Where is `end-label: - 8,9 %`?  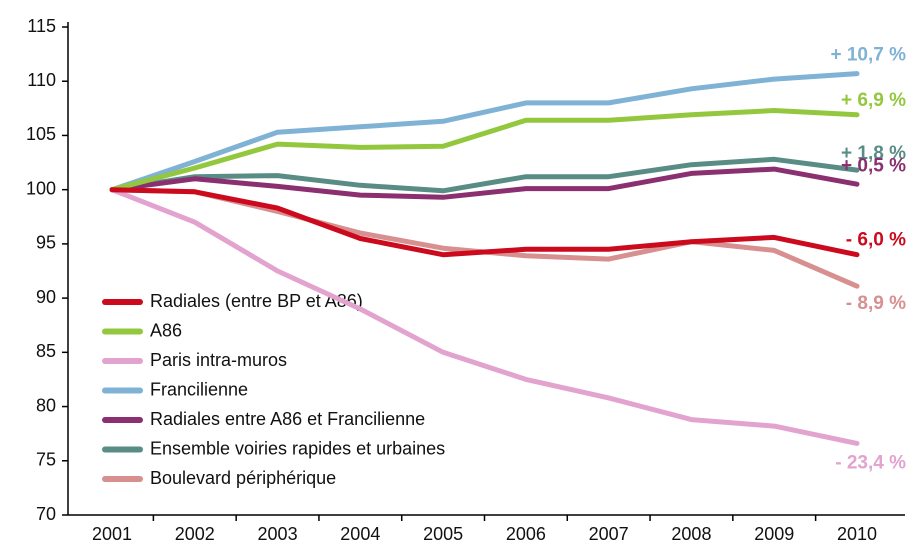 end-label: - 8,9 % is located at coordinates (876, 303).